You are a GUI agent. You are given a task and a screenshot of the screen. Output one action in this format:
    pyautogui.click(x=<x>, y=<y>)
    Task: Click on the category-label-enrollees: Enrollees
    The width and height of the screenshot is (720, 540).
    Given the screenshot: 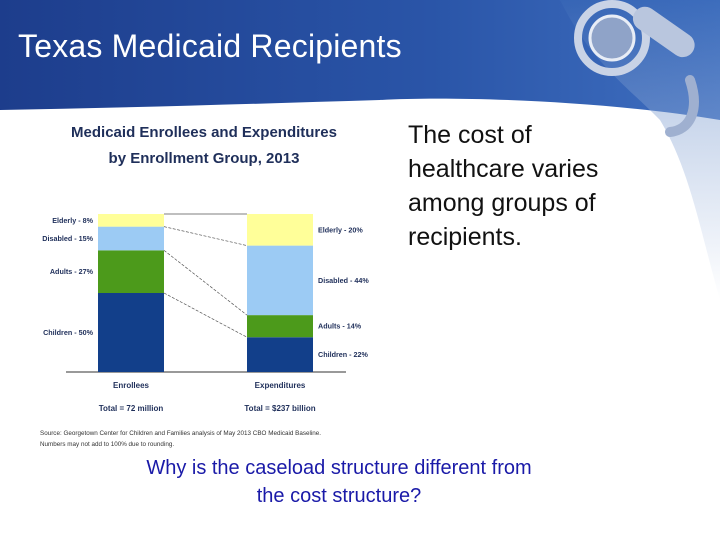 What is the action you would take?
    pyautogui.click(x=131, y=385)
    